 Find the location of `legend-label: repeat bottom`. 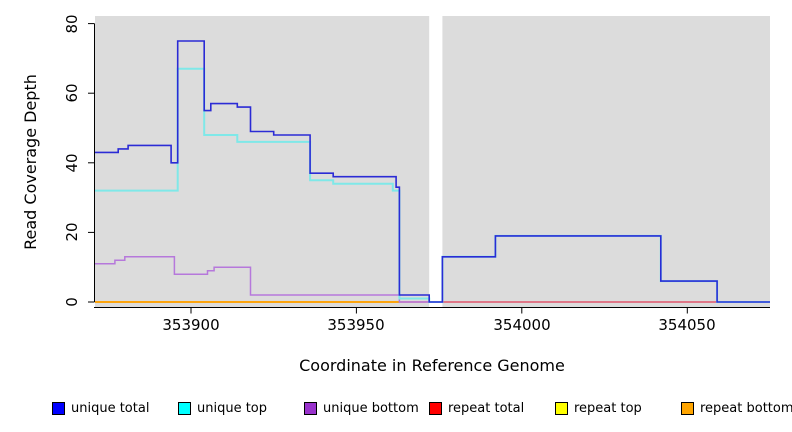

legend-label: repeat bottom is located at coordinates (746, 408).